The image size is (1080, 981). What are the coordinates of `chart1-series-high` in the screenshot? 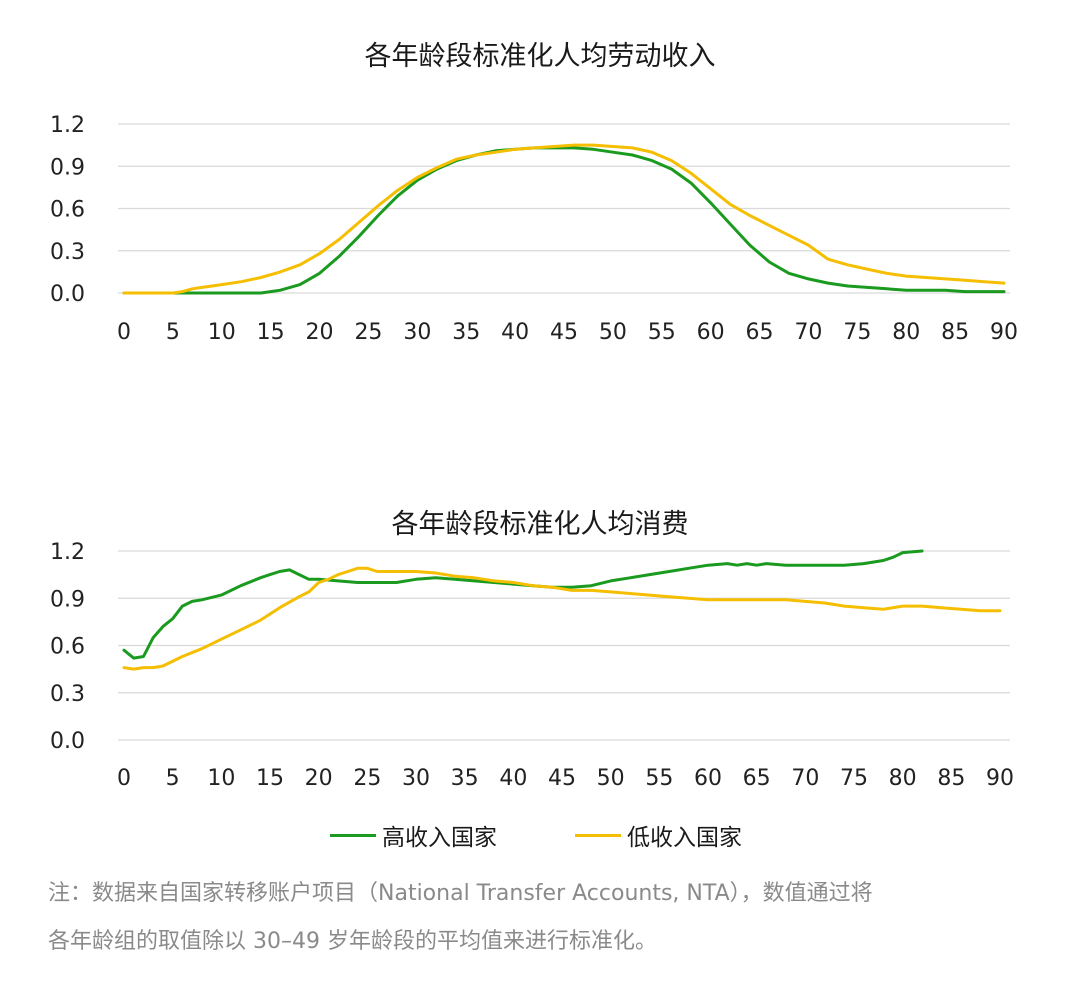 It's located at (564, 220).